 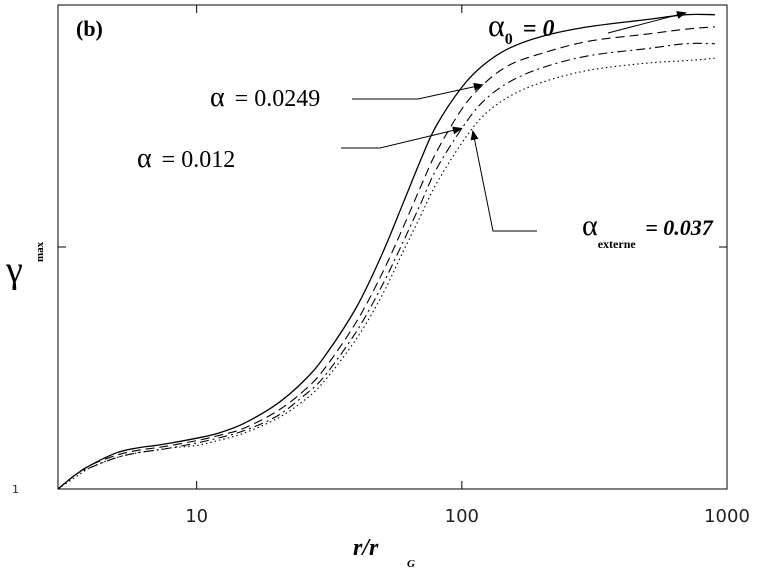 I want to click on annotation-subscript-3: externe, so click(x=617, y=244).